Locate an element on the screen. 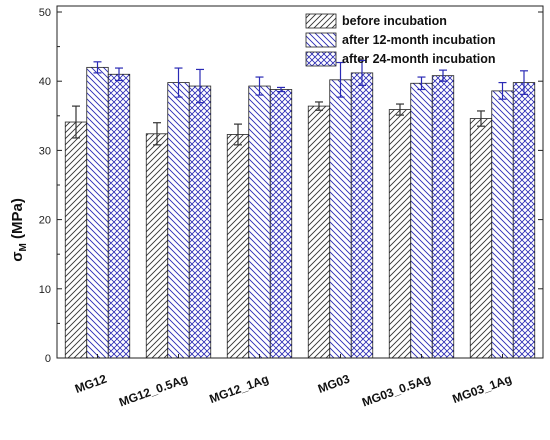 Image resolution: width=550 pixels, height=440 pixels. bar-1-mg12 is located at coordinates (76, 240).